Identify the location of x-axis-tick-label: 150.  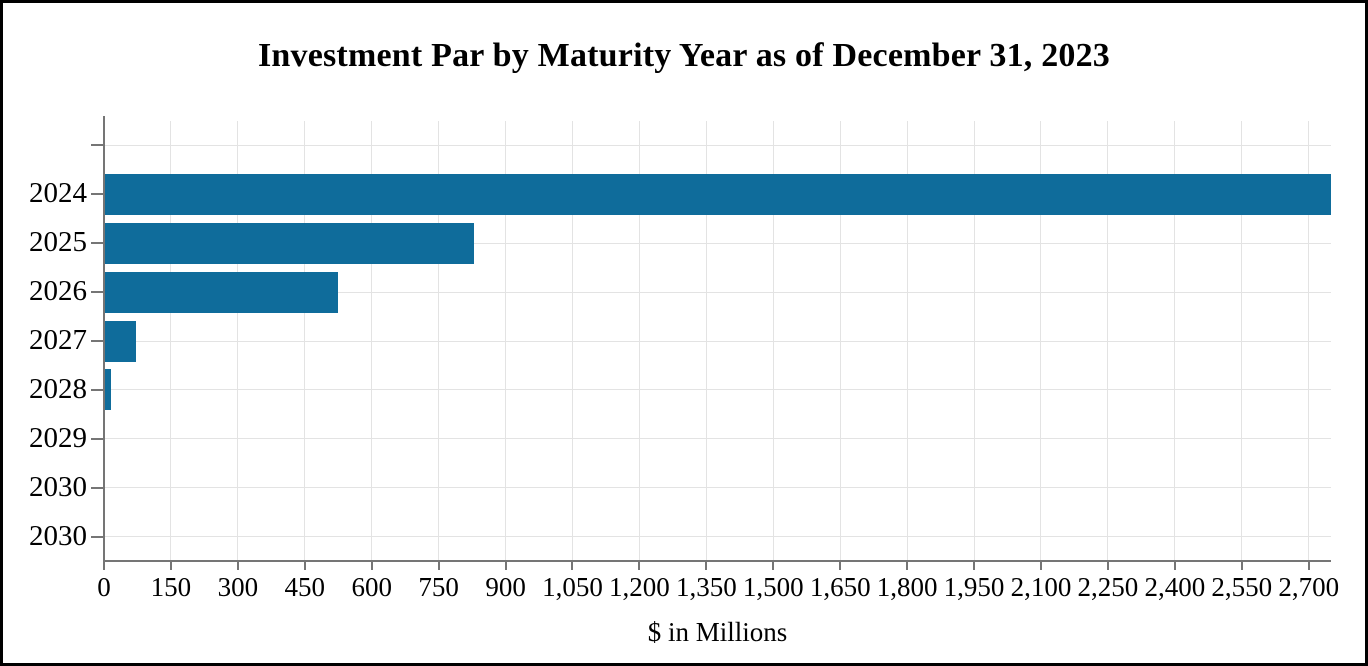
(171, 587).